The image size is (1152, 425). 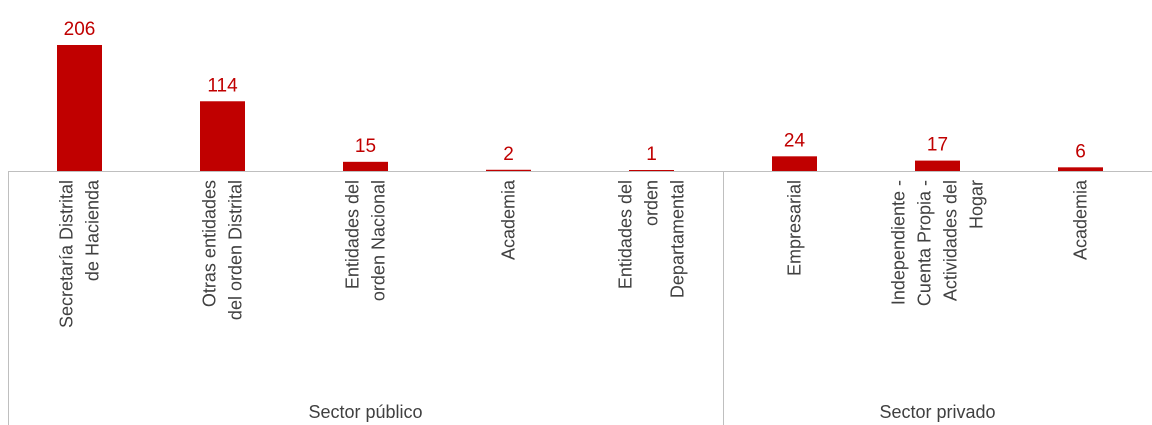 What do you see at coordinates (223, 250) in the screenshot?
I see `category-label: Otras entidades del orden Distrital` at bounding box center [223, 250].